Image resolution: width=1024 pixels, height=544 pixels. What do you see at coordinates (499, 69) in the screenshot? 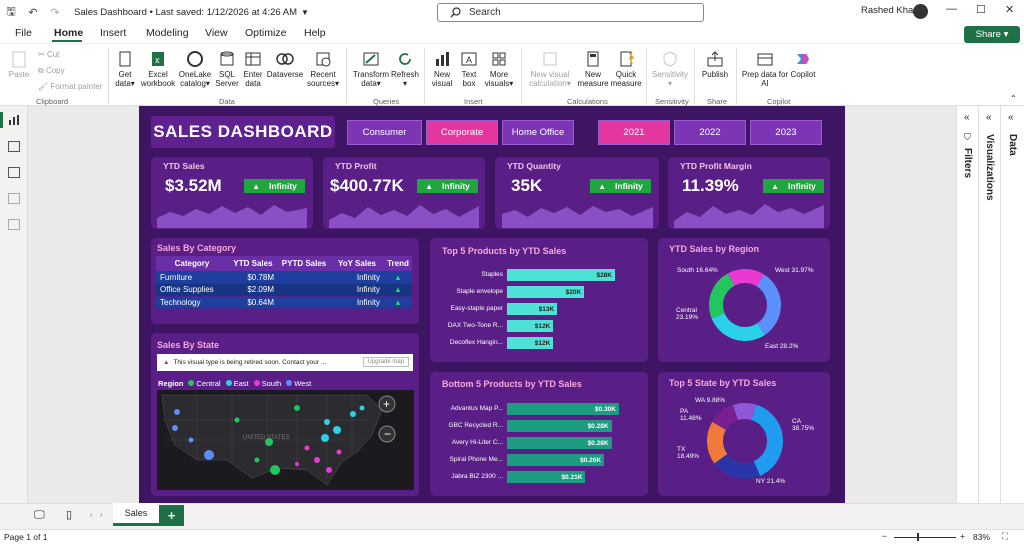
I see `more-visuals-button: More visuals▾` at bounding box center [499, 69].